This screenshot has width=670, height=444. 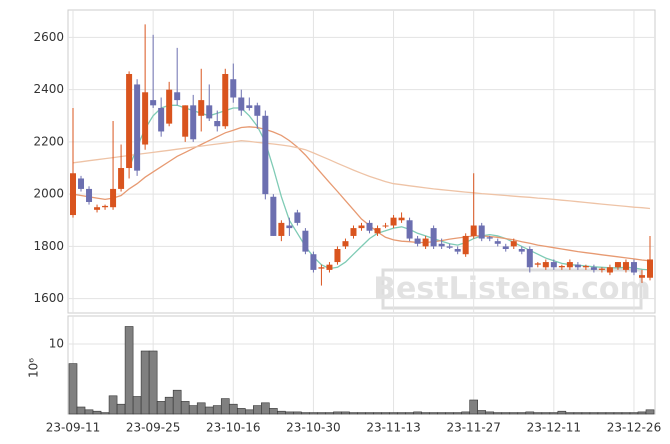 What do you see at coordinates (48, 141) in the screenshot?
I see `y-tick-label: 2200` at bounding box center [48, 141].